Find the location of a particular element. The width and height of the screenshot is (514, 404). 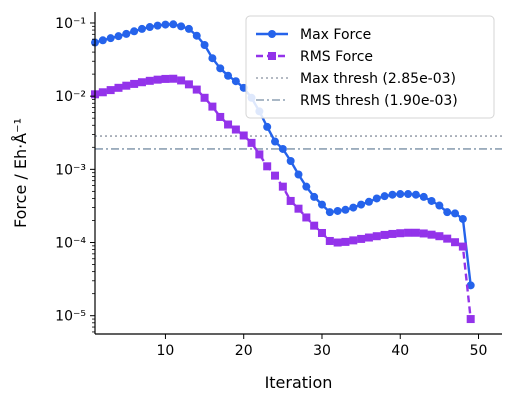

x-tick-label: 50 is located at coordinates (479, 351).